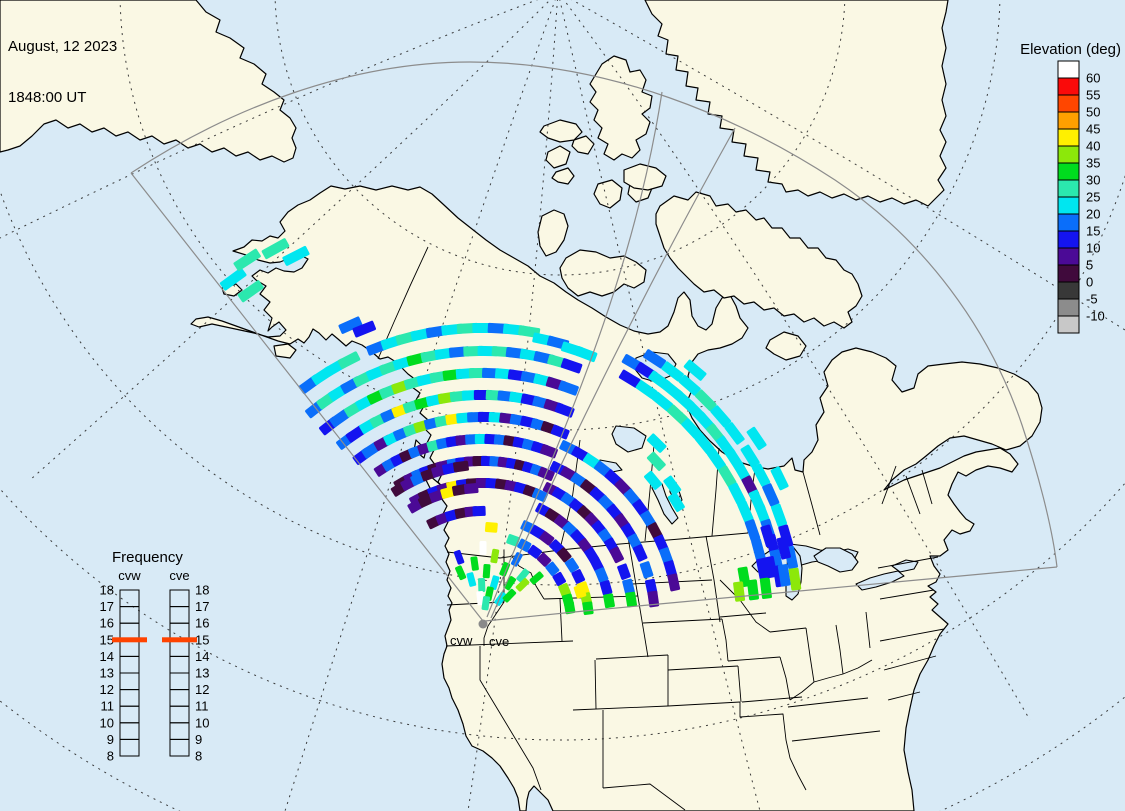 Image resolution: width=1125 pixels, height=811 pixels. What do you see at coordinates (63, 46) in the screenshot?
I see `date-label: August, 12 2023` at bounding box center [63, 46].